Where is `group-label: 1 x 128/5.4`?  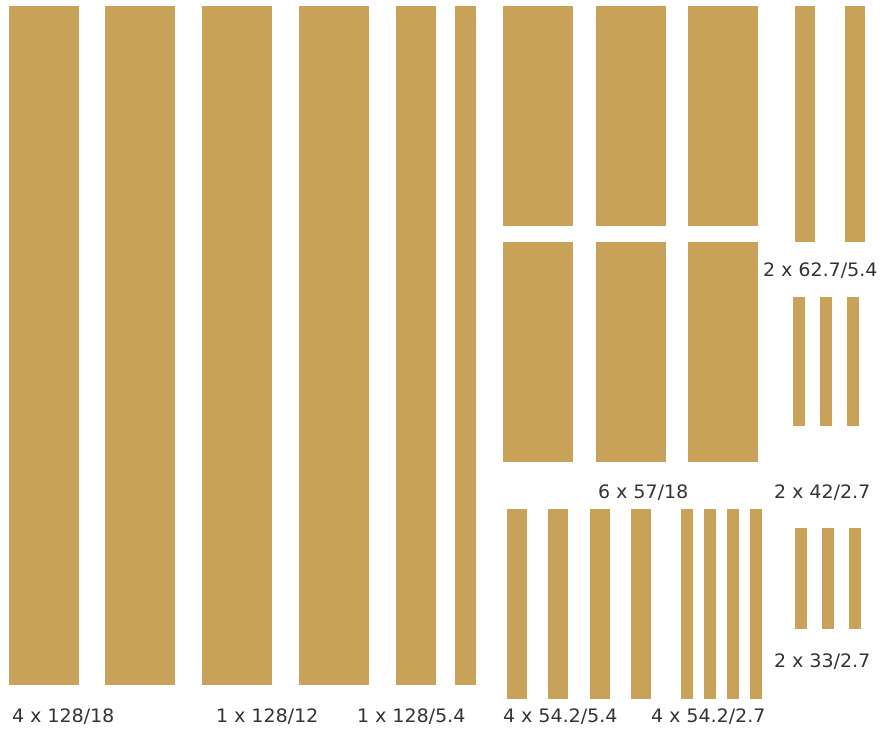
group-label: 1 x 128/5.4 is located at coordinates (411, 716).